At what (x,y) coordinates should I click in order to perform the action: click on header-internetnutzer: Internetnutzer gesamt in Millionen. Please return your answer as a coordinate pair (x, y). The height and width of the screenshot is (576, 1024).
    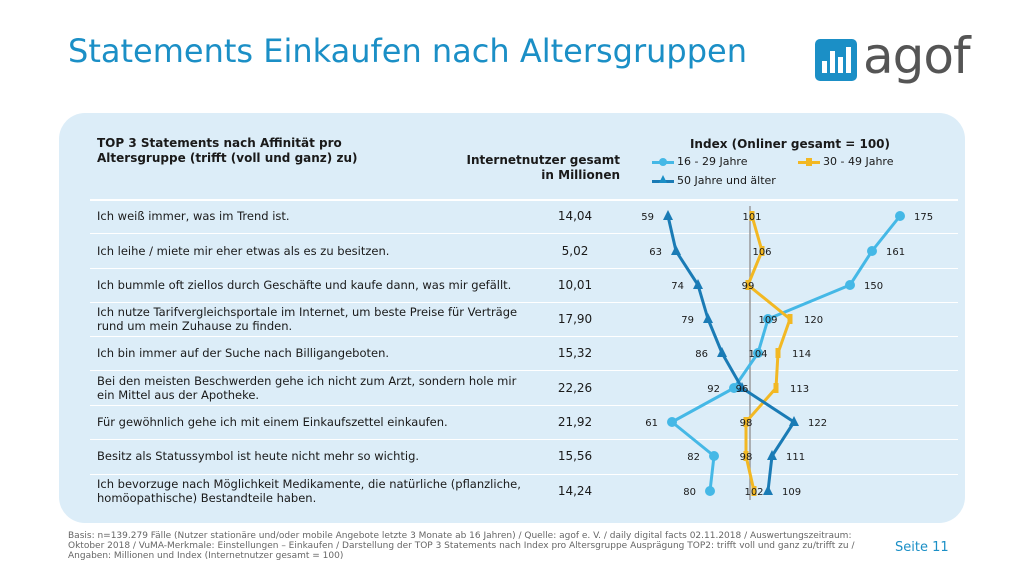
    Looking at the image, I should click on (540, 168).